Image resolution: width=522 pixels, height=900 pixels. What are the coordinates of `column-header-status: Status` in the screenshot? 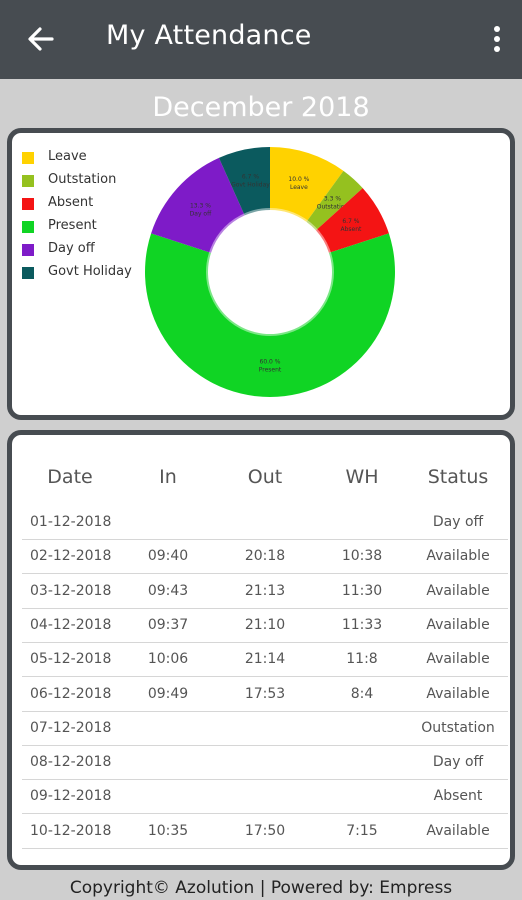 It's located at (458, 477).